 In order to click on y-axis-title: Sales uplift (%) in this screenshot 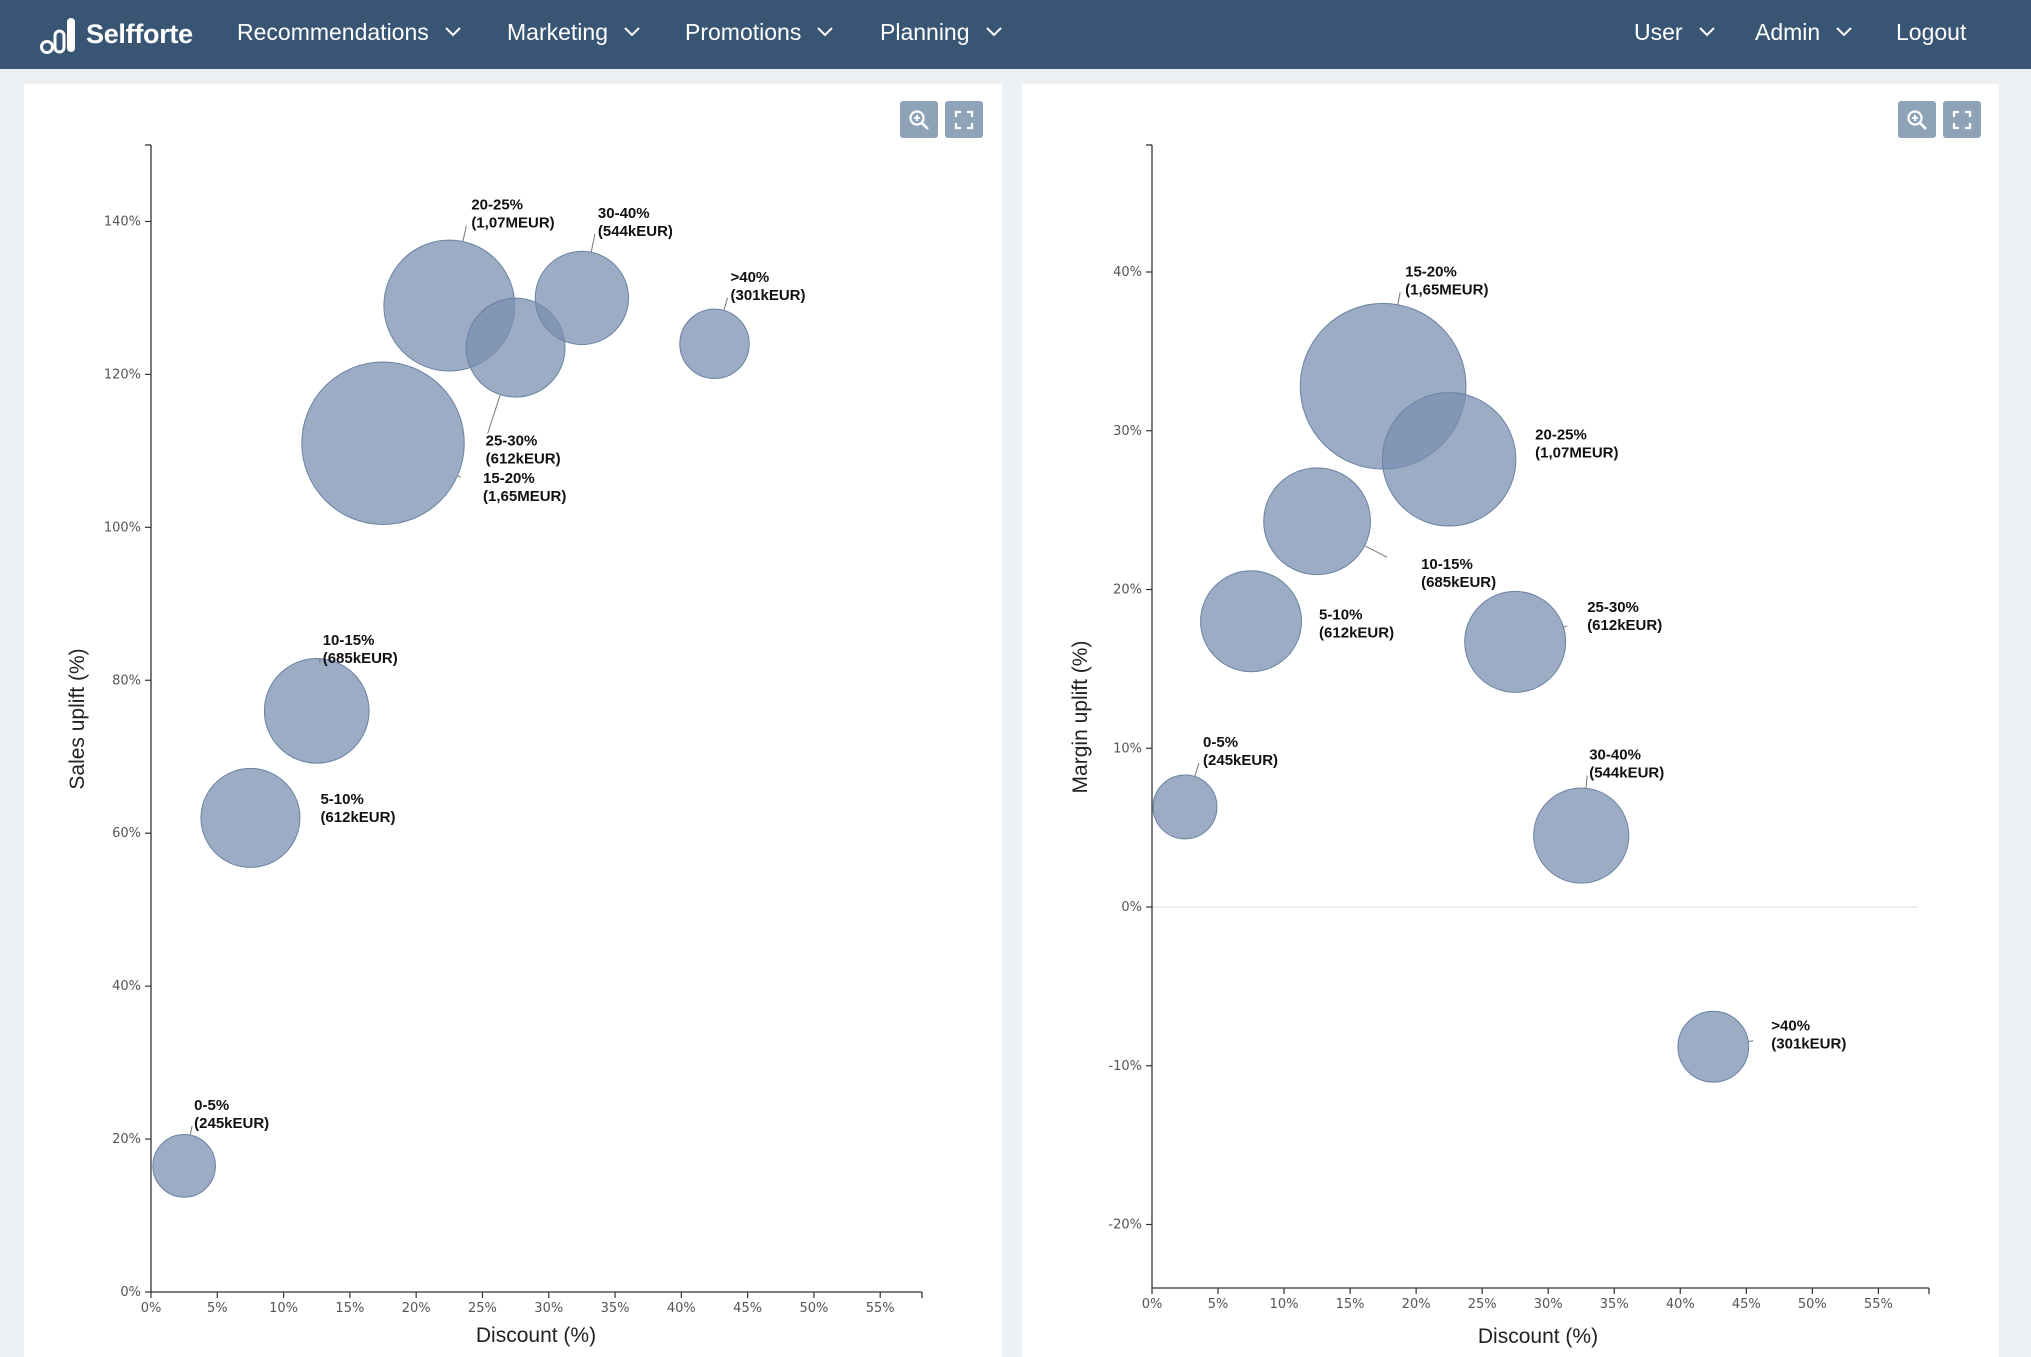, I will do `click(77, 718)`.